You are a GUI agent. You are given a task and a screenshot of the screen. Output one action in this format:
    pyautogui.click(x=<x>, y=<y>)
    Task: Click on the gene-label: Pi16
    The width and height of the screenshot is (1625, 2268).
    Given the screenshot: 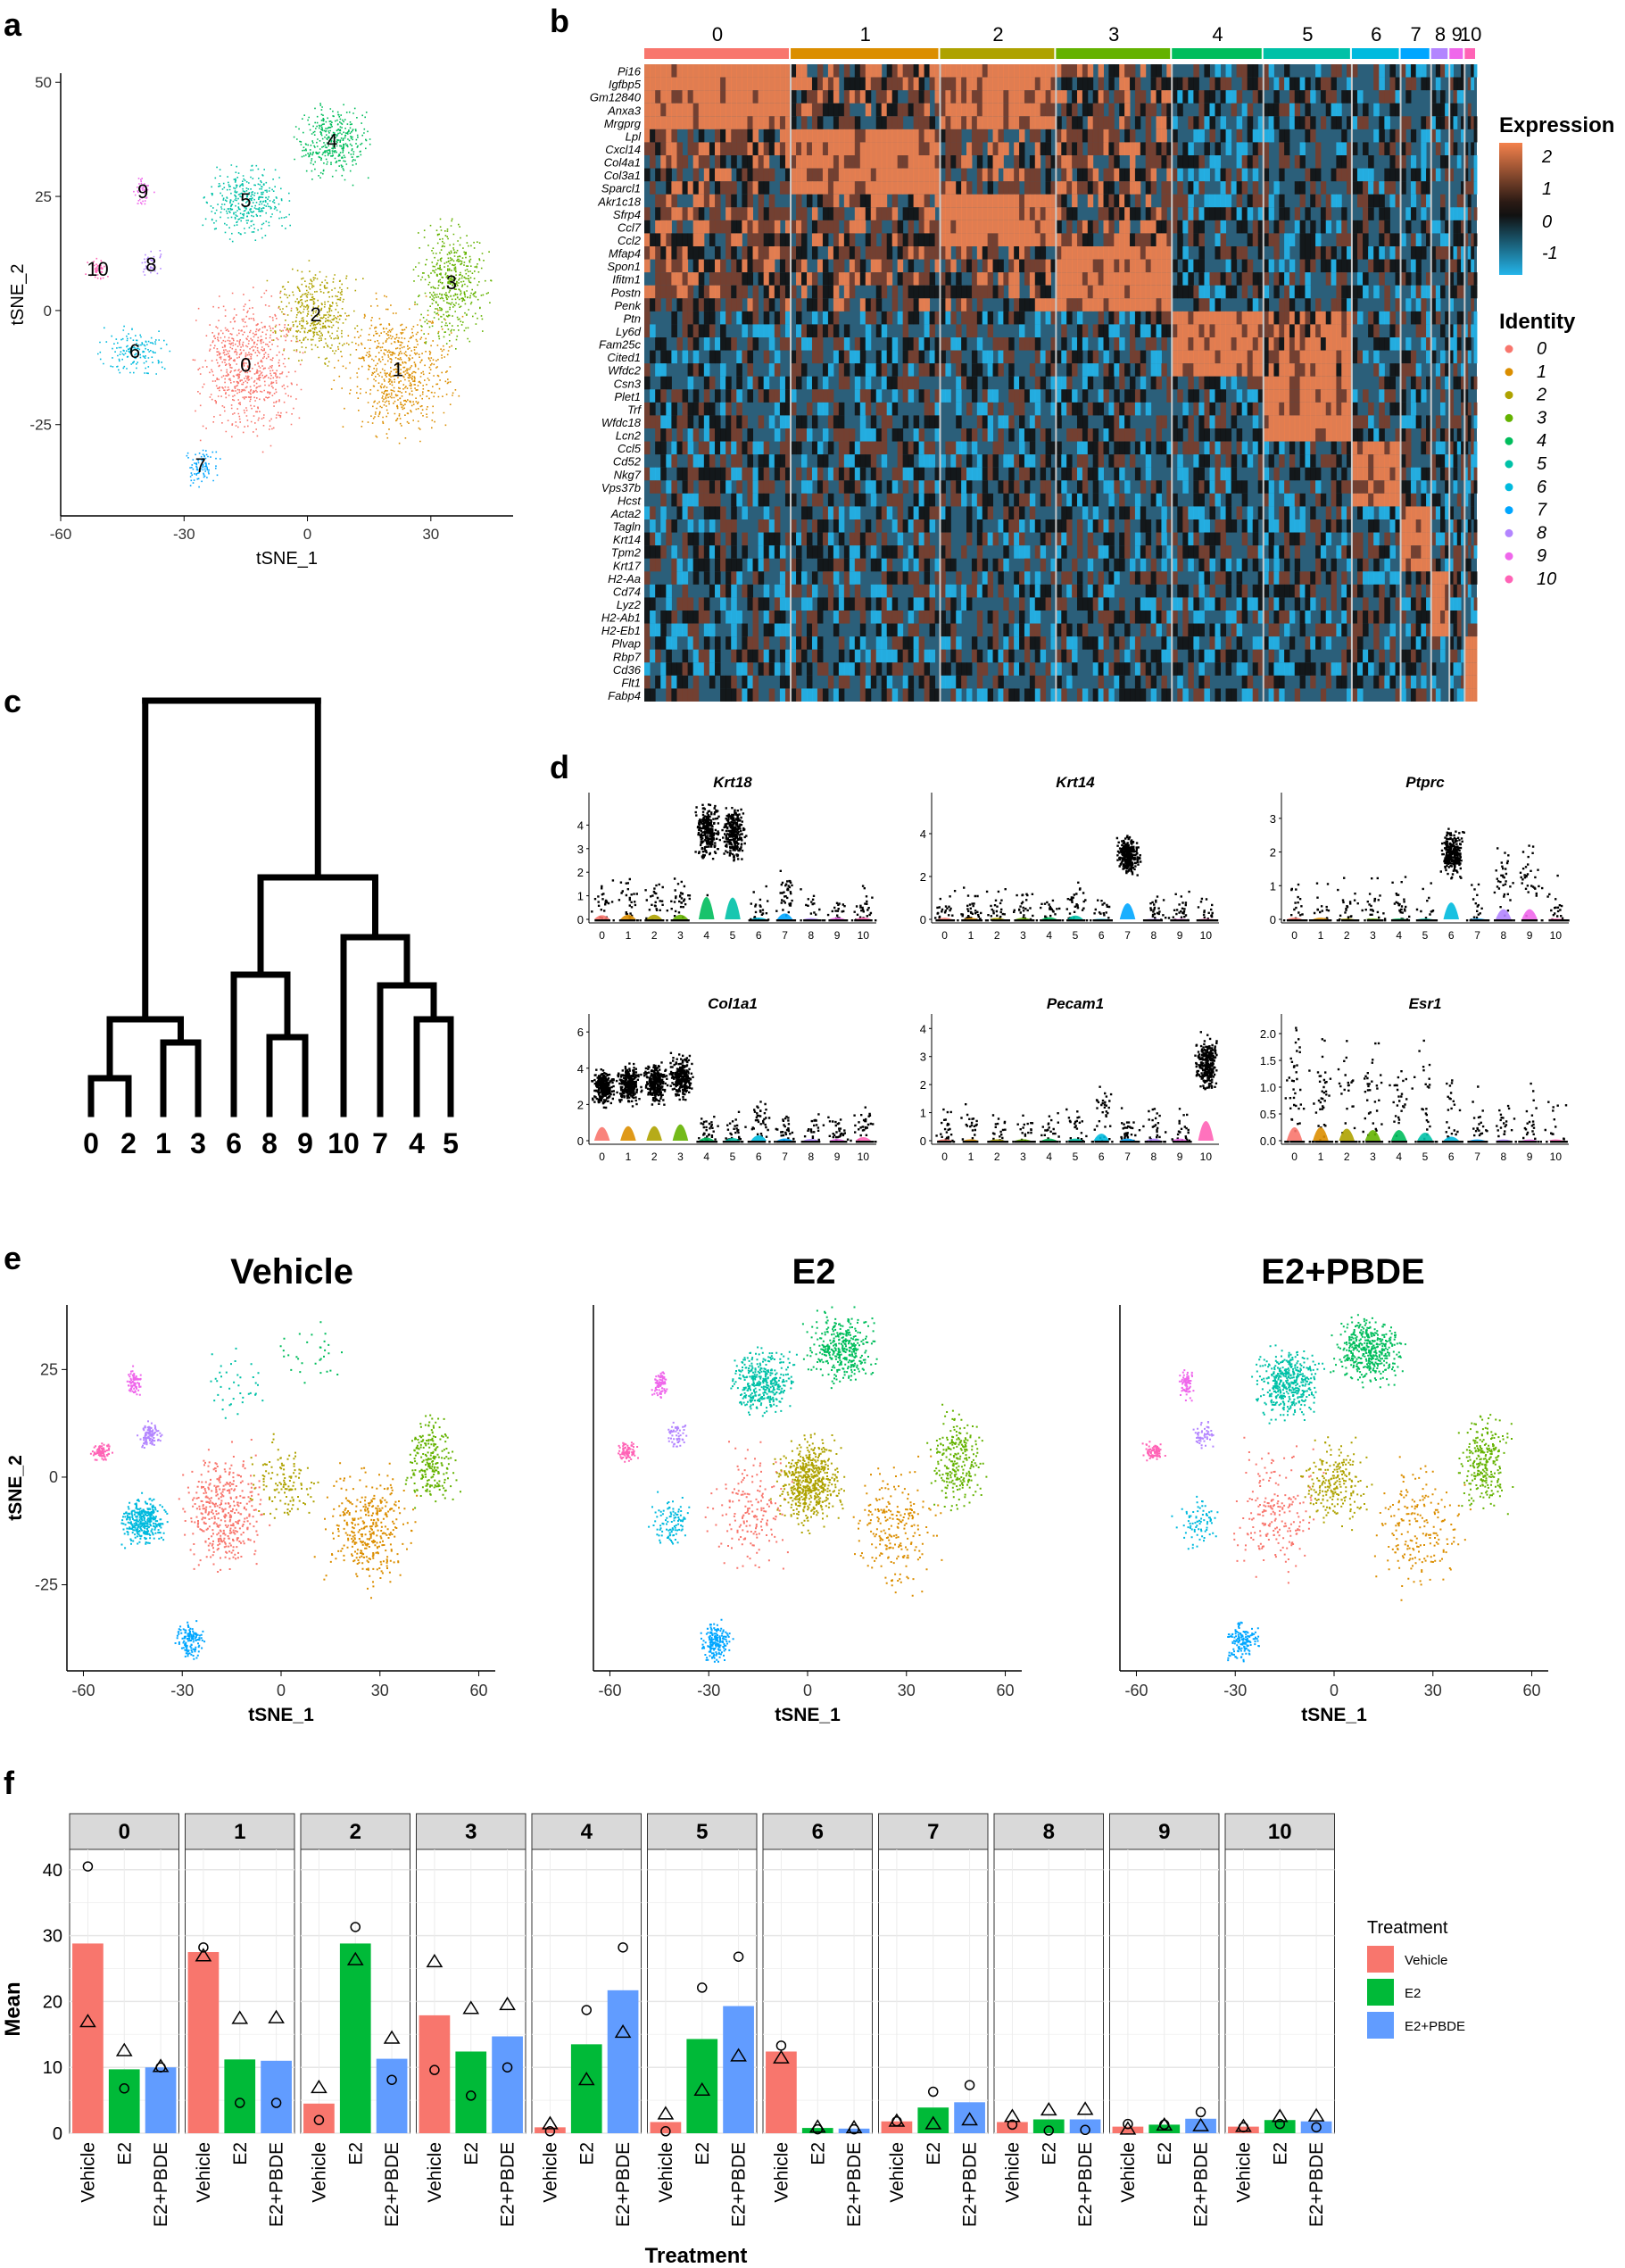 What is the action you would take?
    pyautogui.click(x=630, y=72)
    